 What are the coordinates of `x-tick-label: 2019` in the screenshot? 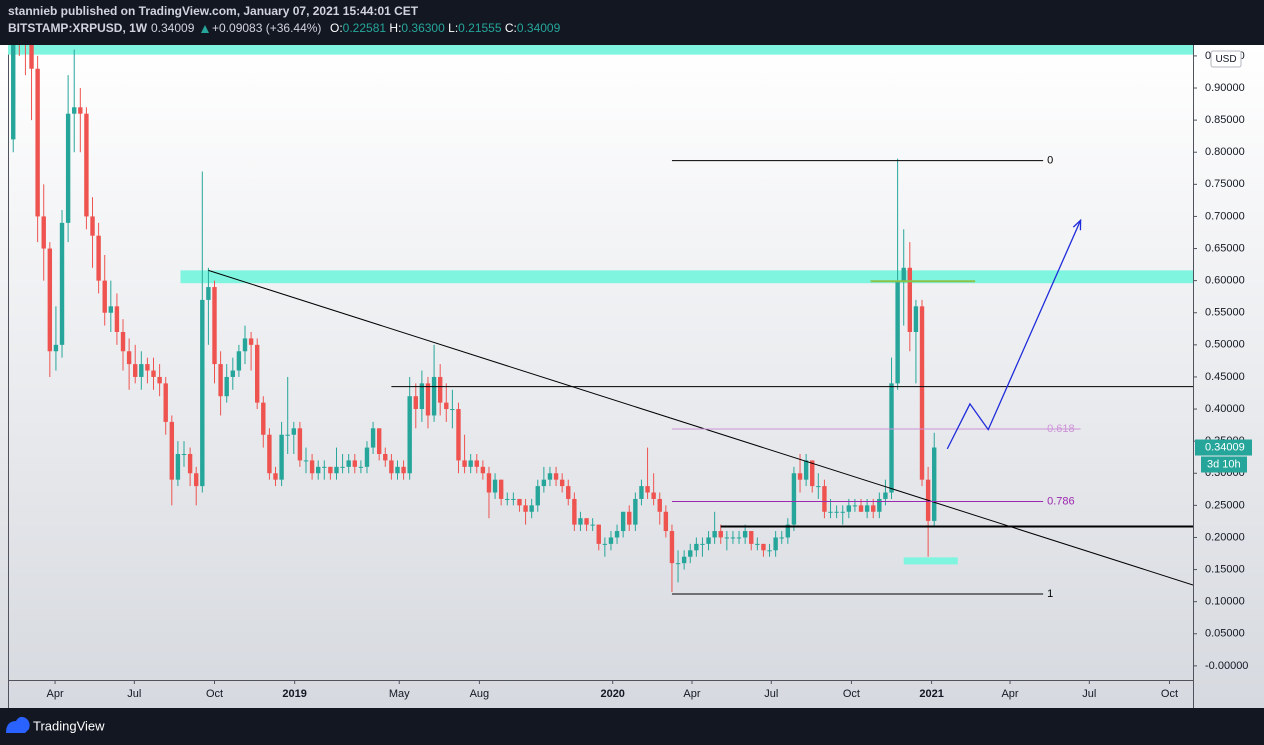 It's located at (294, 694).